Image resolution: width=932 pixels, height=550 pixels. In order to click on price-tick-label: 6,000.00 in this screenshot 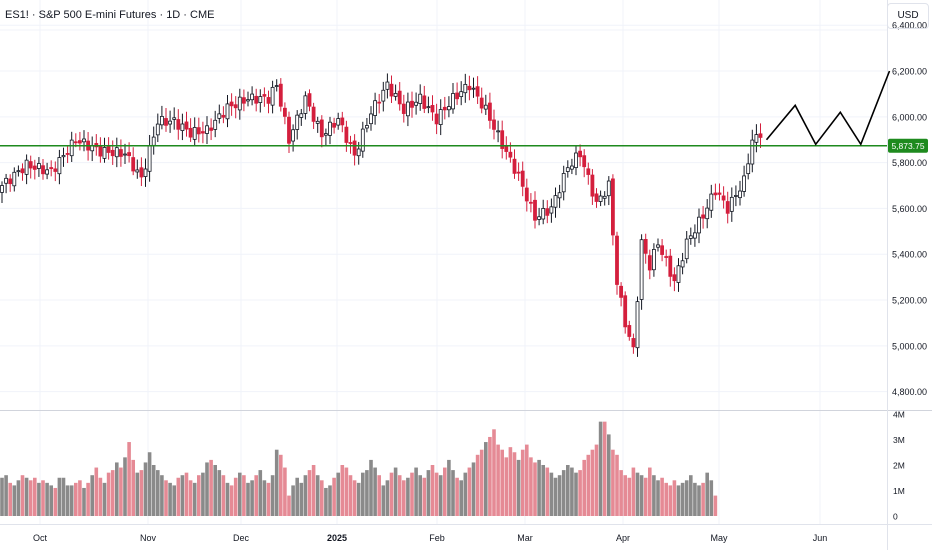, I will do `click(909, 117)`.